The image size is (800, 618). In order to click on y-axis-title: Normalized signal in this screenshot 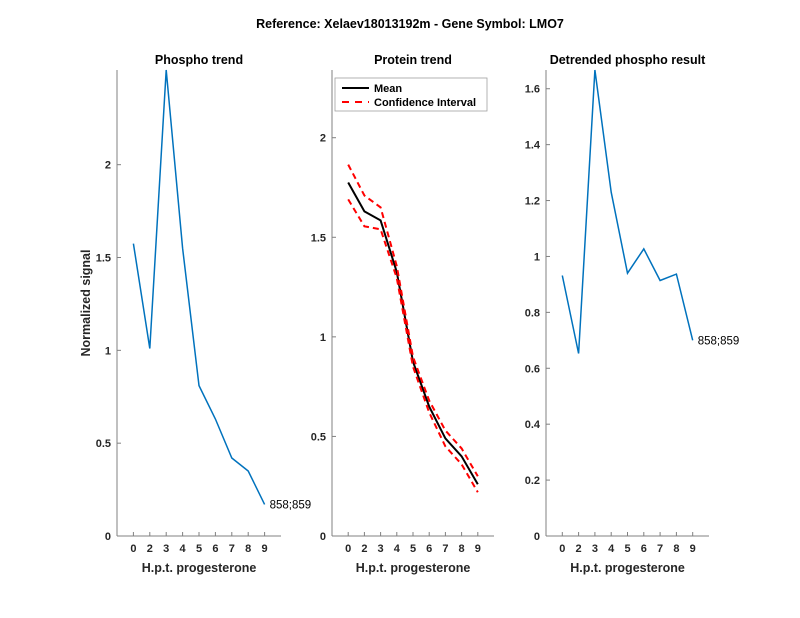, I will do `click(86, 303)`.